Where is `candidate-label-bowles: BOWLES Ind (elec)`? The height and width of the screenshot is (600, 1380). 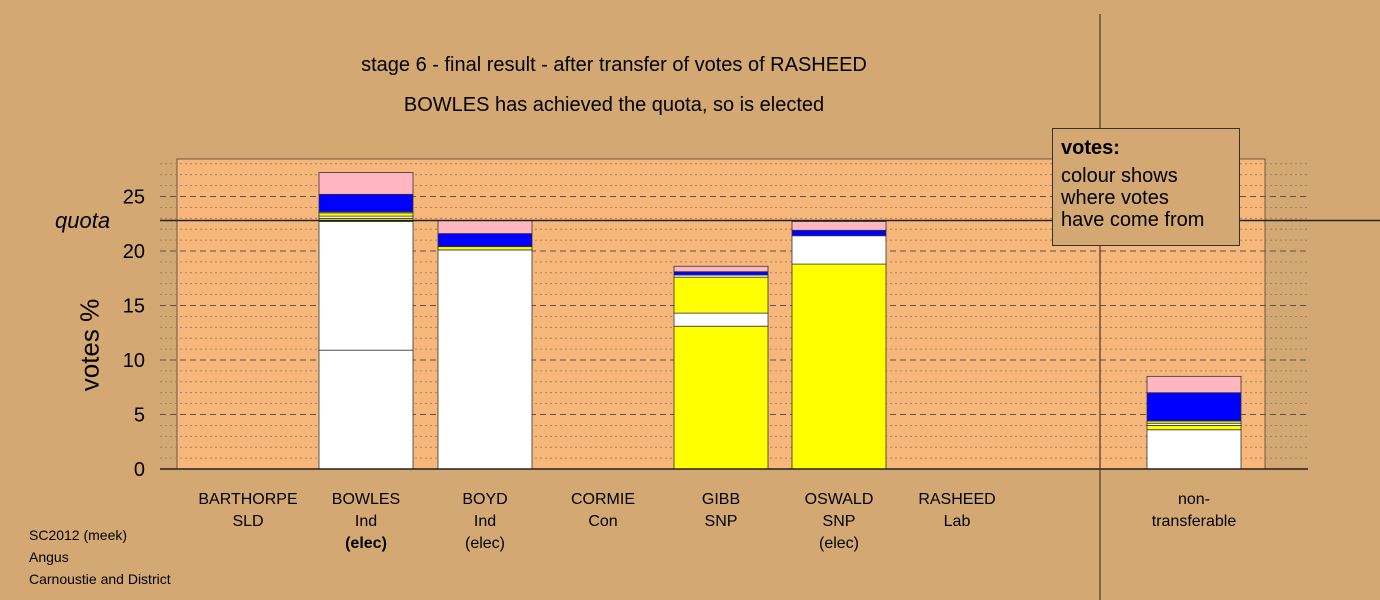
candidate-label-bowles: BOWLES Ind (elec) is located at coordinates (366, 522).